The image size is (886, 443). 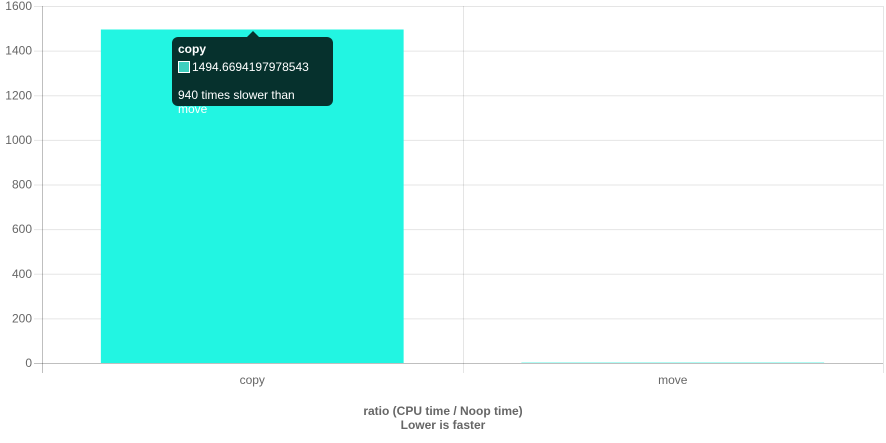 What do you see at coordinates (443, 425) in the screenshot?
I see `x-axis-subtitle: Lower is faster` at bounding box center [443, 425].